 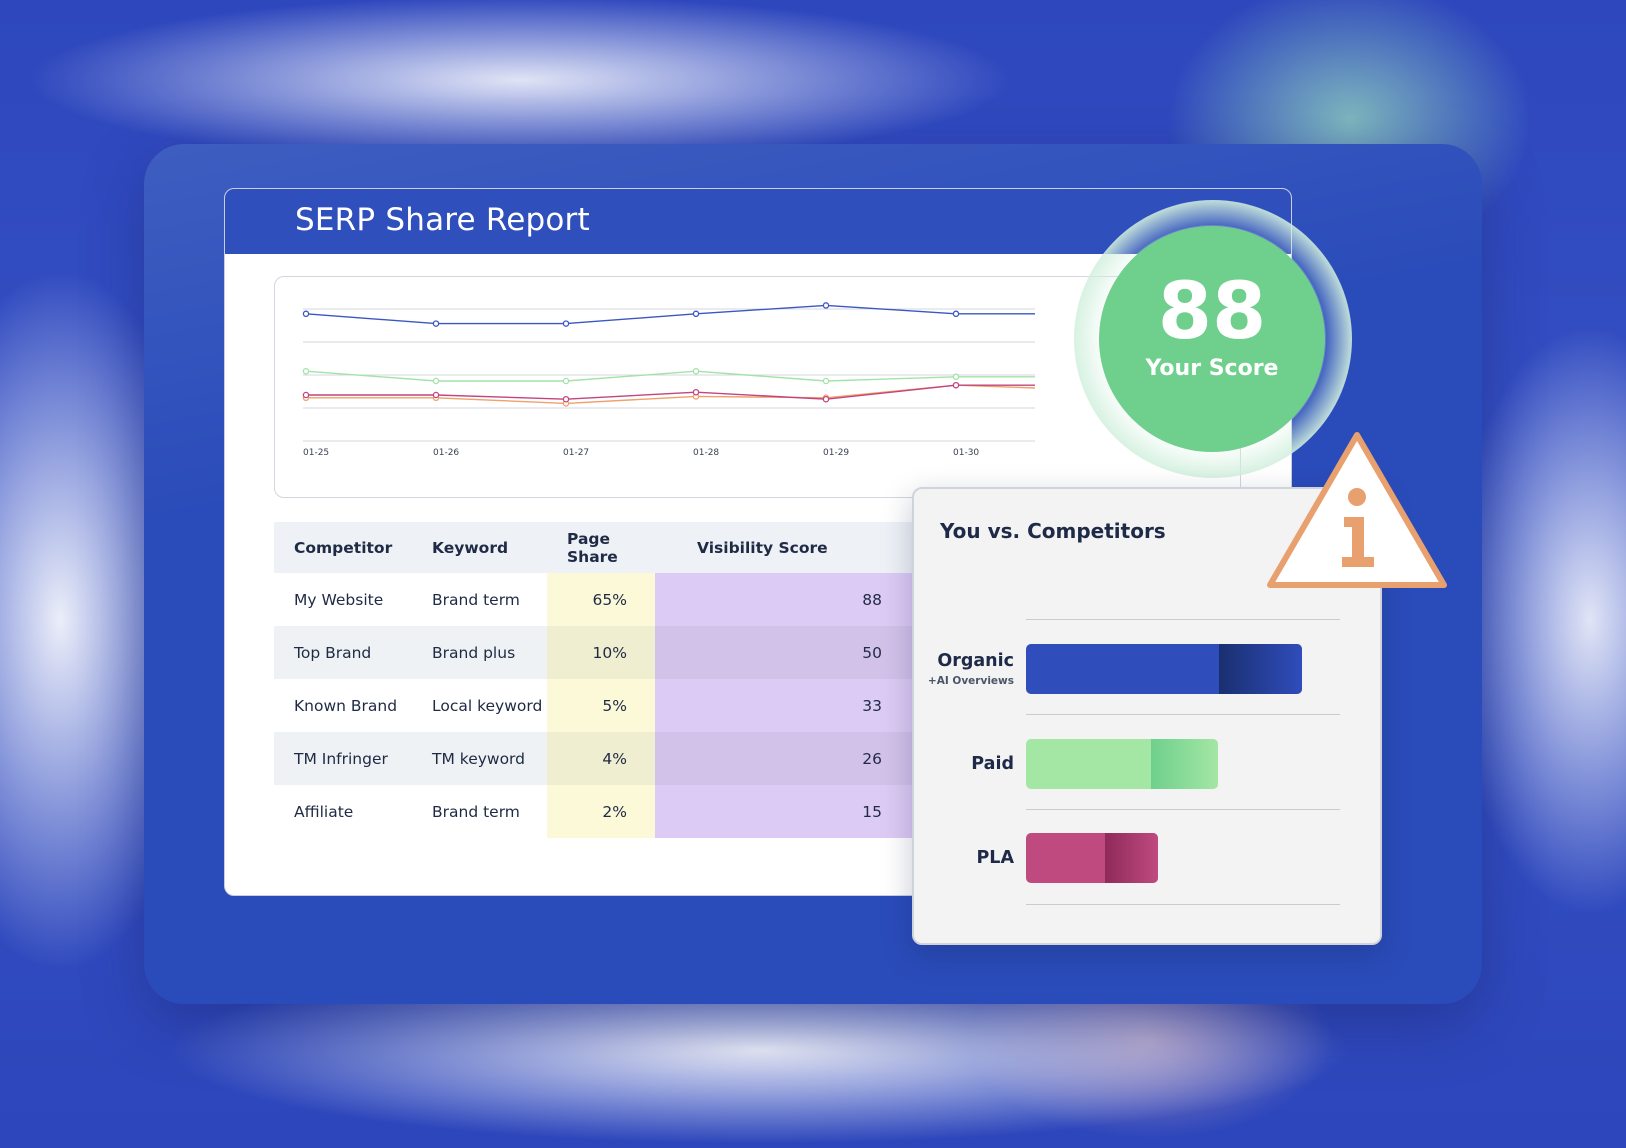 I want to click on cell-page-share: 5%, so click(x=601, y=705).